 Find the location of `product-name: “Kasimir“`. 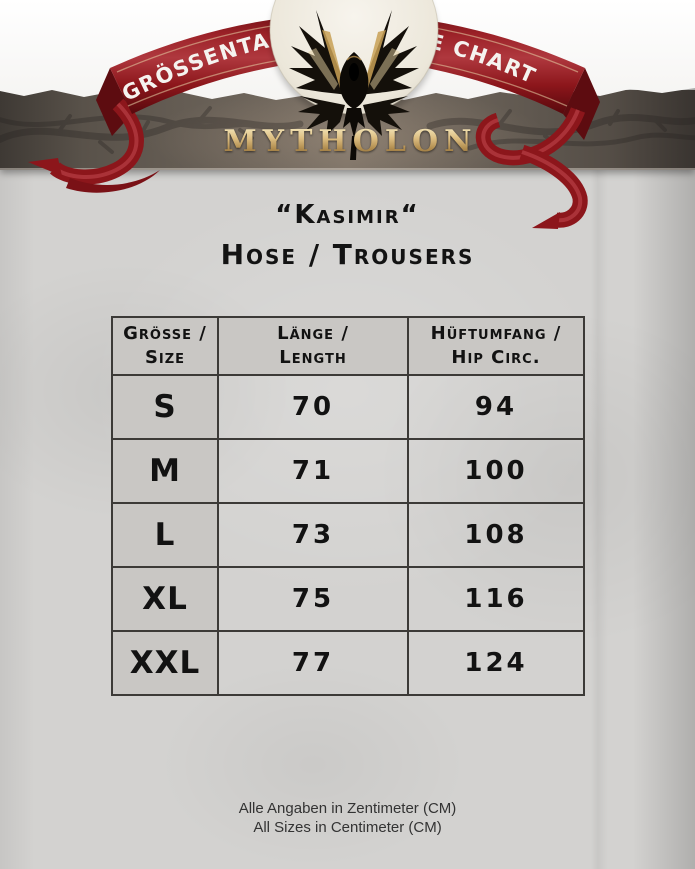

product-name: “Kasimir“ is located at coordinates (347, 215).